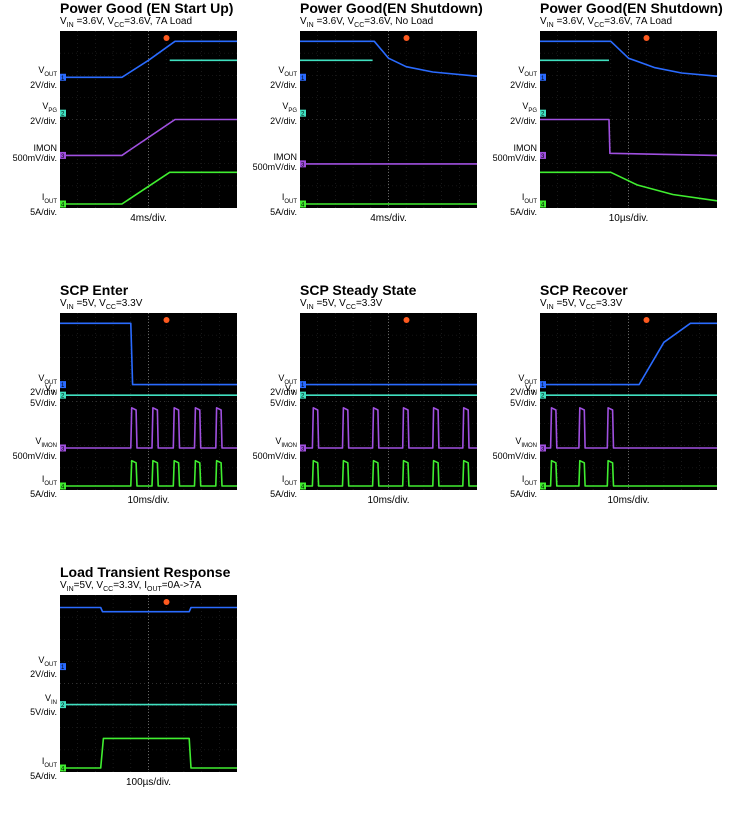 This screenshot has width=739, height=814. I want to click on test-conditions: VIN=5V, VCC=3.3V, IOUT=0A->7A, so click(130, 586).